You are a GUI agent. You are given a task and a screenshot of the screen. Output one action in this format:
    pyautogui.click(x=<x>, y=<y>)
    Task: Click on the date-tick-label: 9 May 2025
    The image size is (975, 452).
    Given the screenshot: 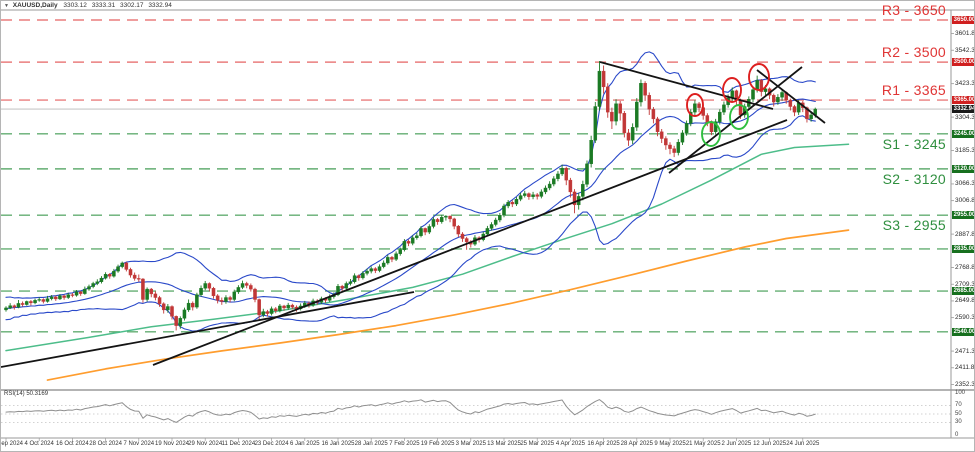 What is the action you would take?
    pyautogui.click(x=670, y=444)
    